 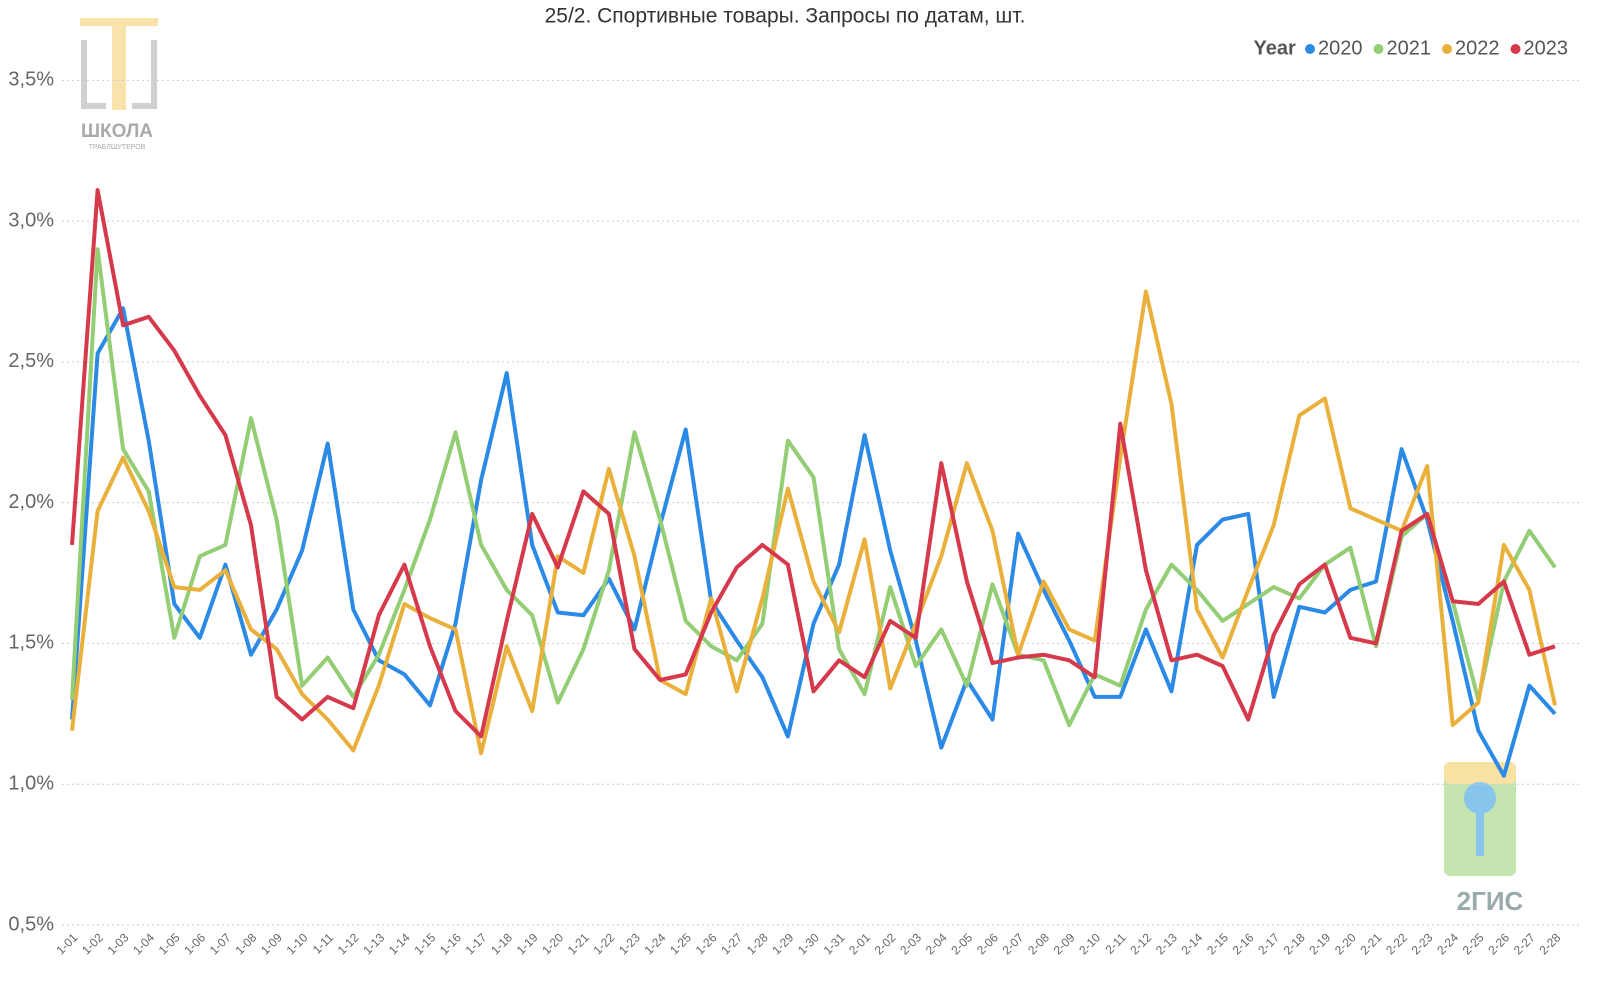 What do you see at coordinates (1370, 943) in the screenshot?
I see `x-tick-label: 2-21` at bounding box center [1370, 943].